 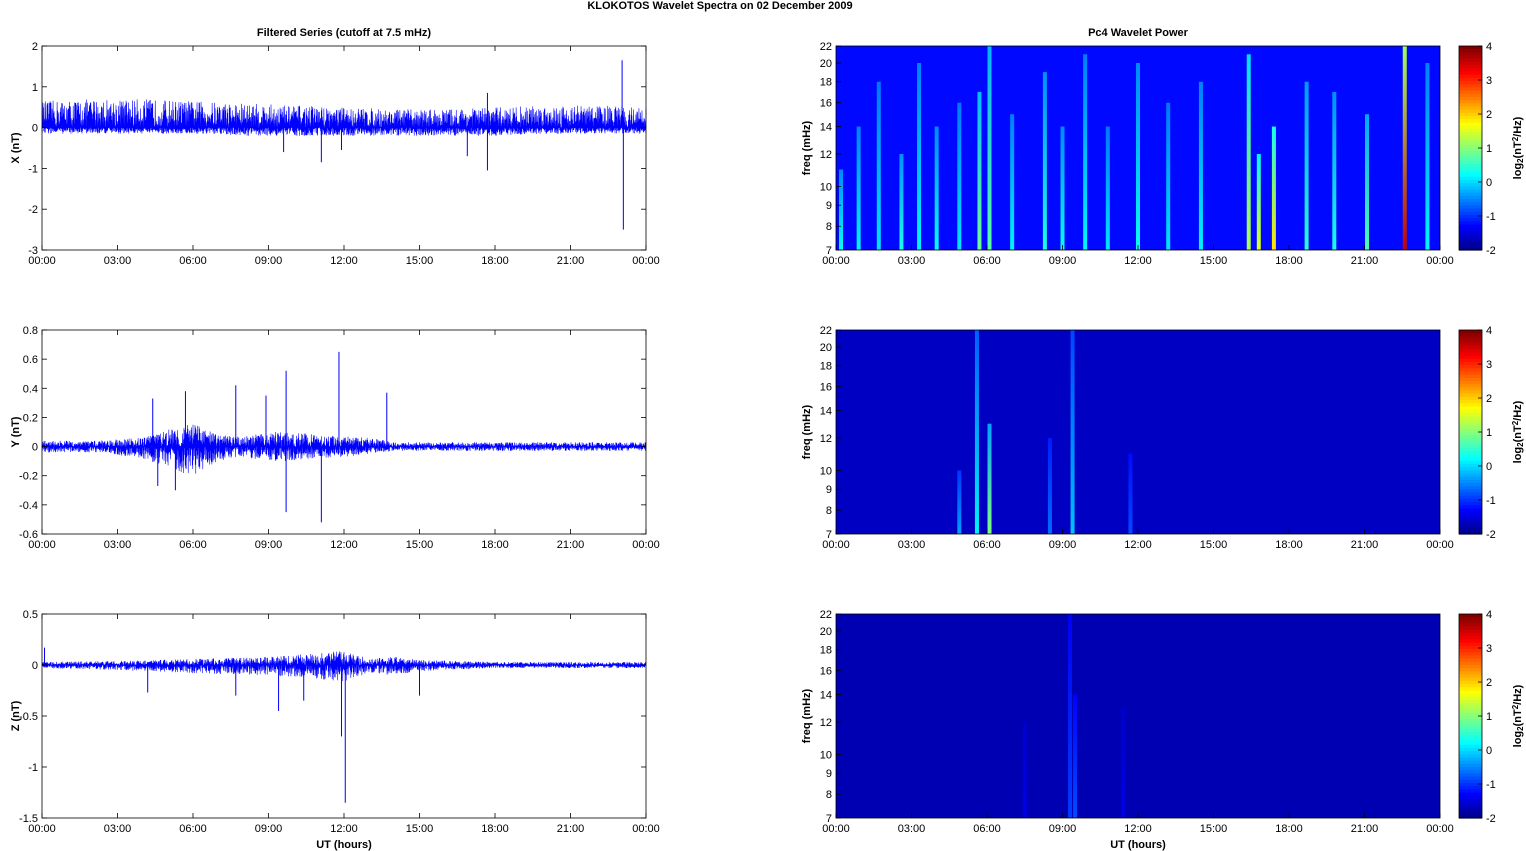 What do you see at coordinates (1489, 149) in the screenshot?
I see `colorbar-tick-label: 1` at bounding box center [1489, 149].